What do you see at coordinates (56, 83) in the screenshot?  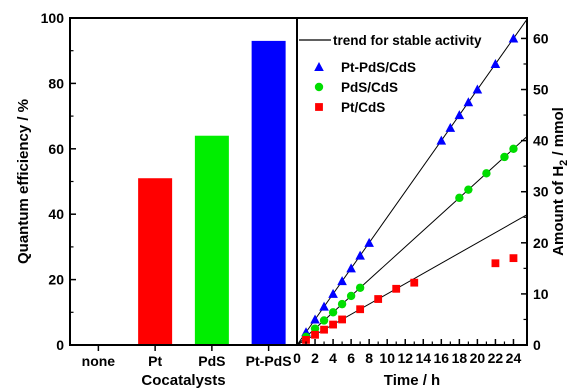 I see `y-tick-label-80: 80` at bounding box center [56, 83].